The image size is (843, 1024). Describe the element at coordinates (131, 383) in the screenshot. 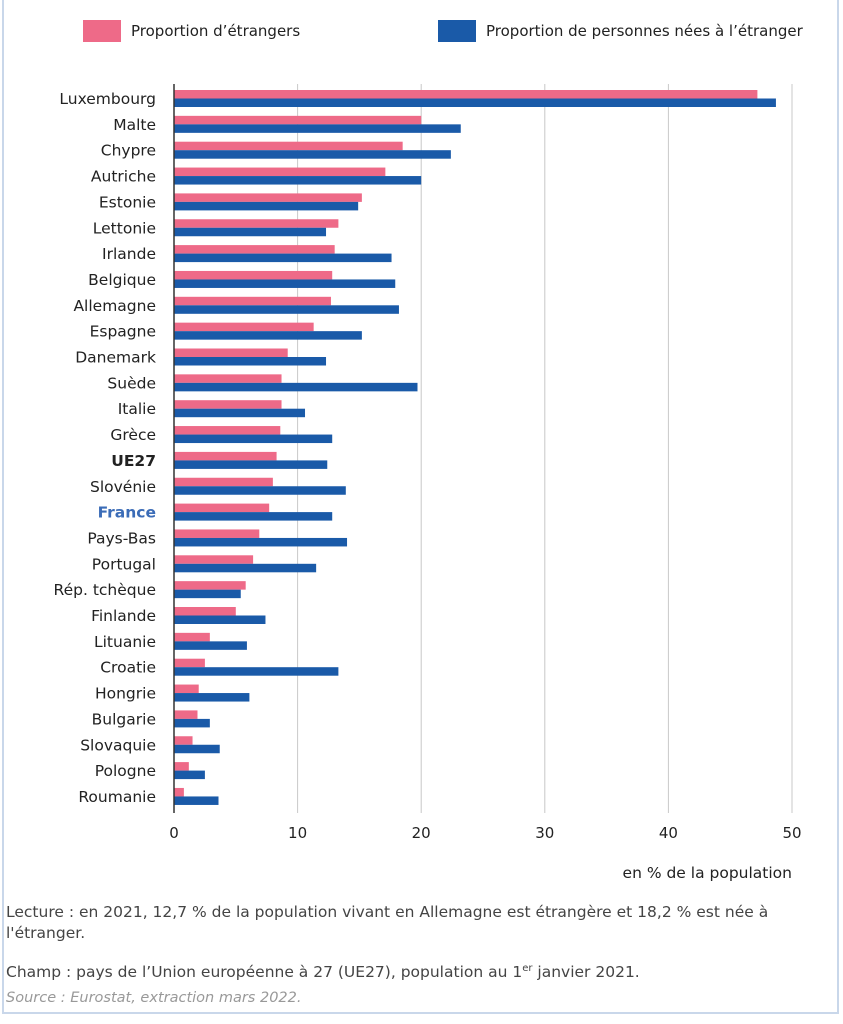

I see `category-label: Suède` at that location.